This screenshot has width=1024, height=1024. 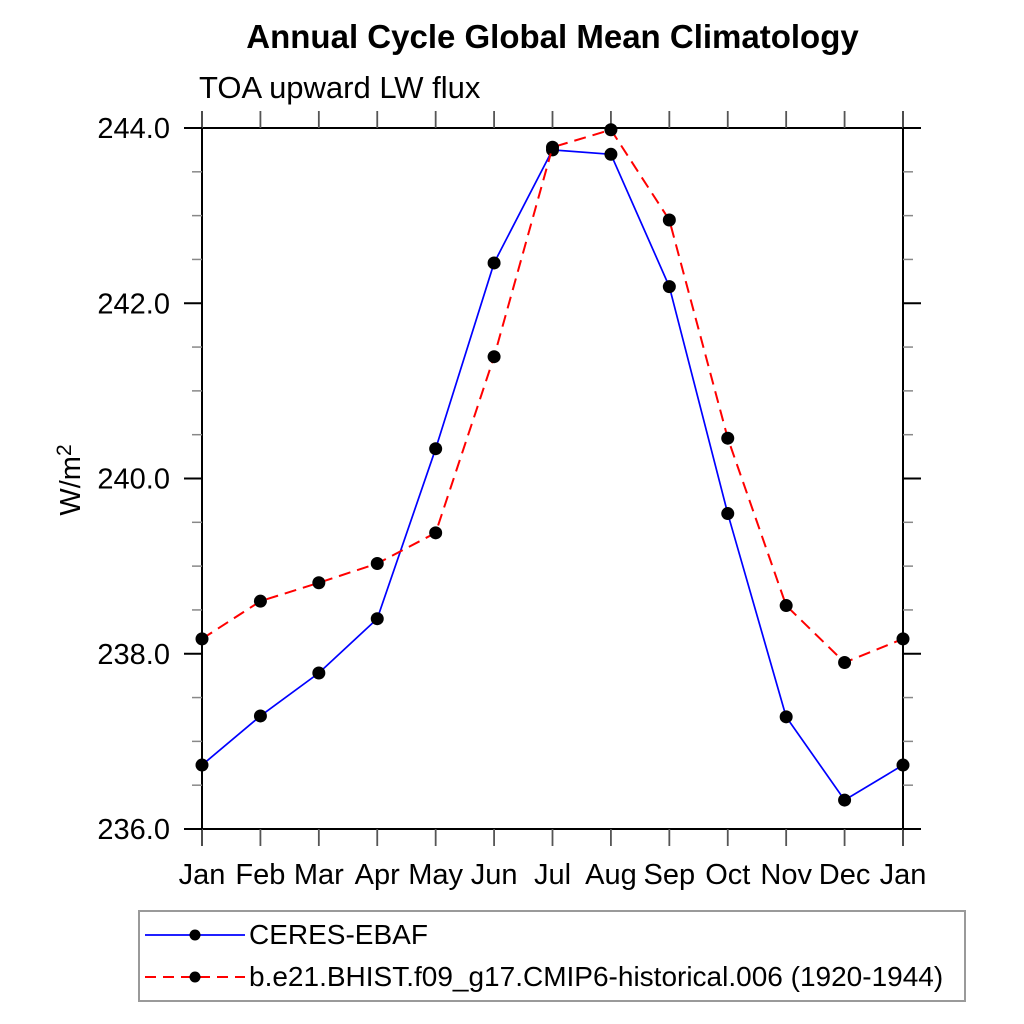 I want to click on x-tick-label: Mar, so click(x=319, y=875).